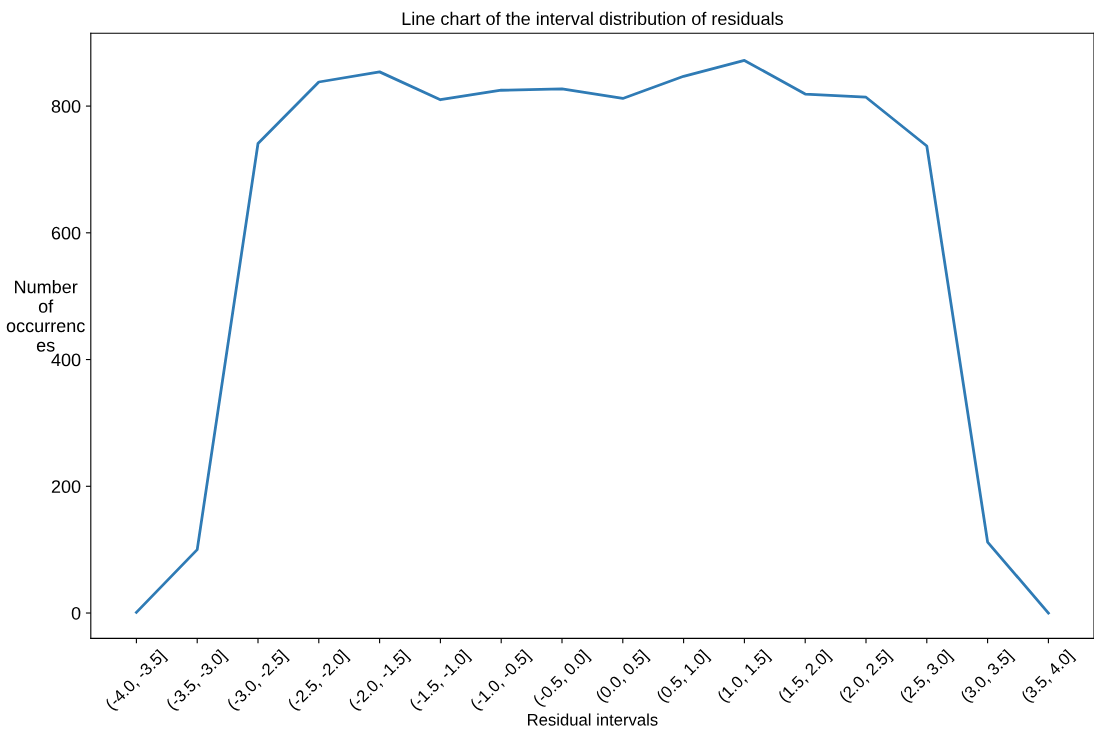  What do you see at coordinates (865, 676) in the screenshot?
I see `x-tick-label: (2.0, 2.5]` at bounding box center [865, 676].